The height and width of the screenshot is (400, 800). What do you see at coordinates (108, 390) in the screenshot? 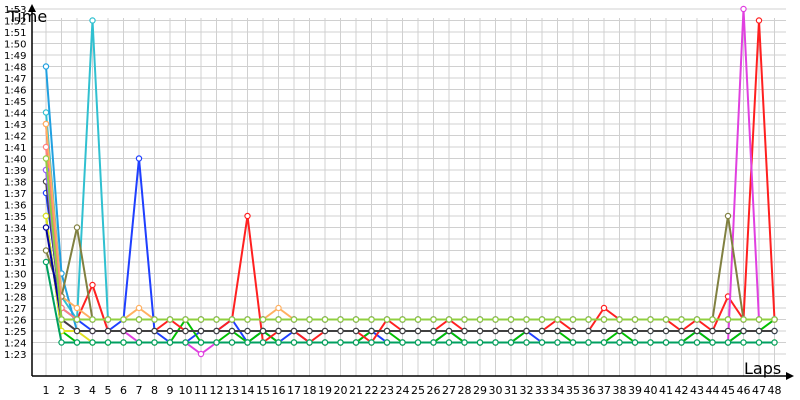
I see `x-tick-label: 5` at bounding box center [108, 390].